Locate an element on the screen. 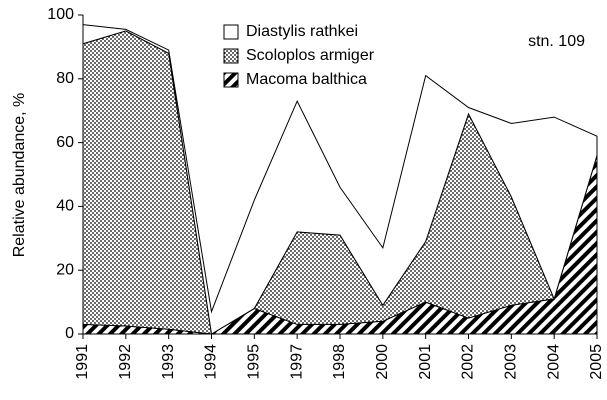  legend-label: Diastylis rathkei is located at coordinates (302, 31).